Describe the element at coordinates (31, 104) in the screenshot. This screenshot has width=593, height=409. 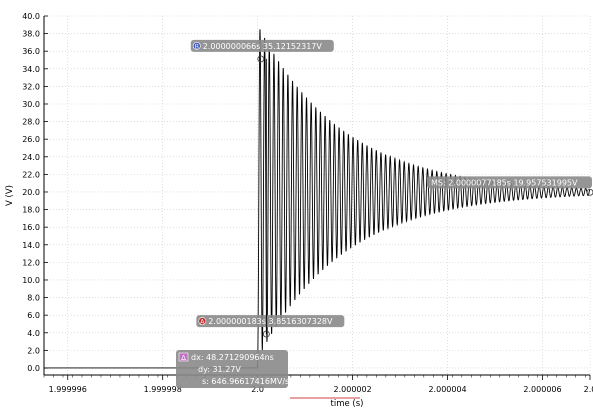
I see `y-tick-label: 30.0` at that location.